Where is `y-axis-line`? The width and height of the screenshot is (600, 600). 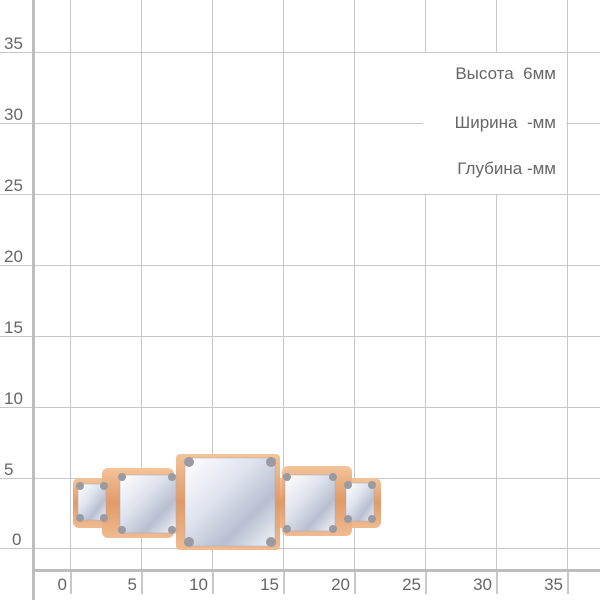 y-axis-line is located at coordinates (33, 300).